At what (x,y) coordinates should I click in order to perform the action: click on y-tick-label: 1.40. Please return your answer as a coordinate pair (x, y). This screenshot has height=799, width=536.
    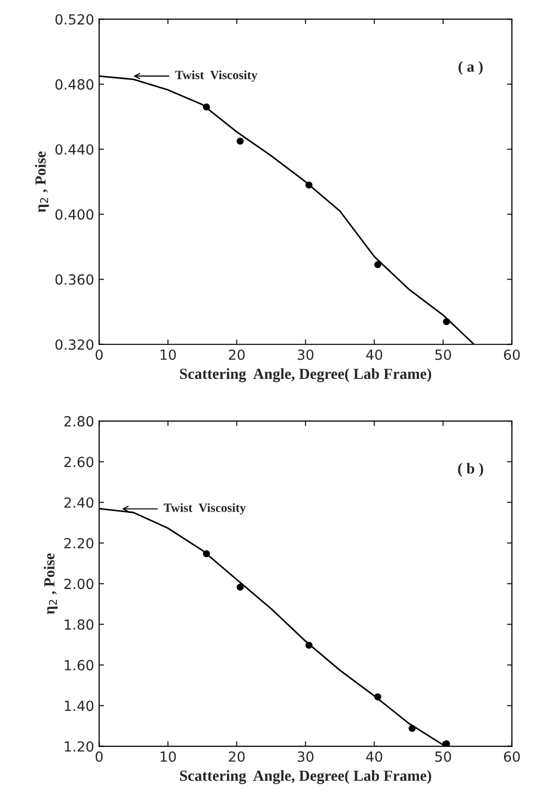
    Looking at the image, I should click on (79, 706).